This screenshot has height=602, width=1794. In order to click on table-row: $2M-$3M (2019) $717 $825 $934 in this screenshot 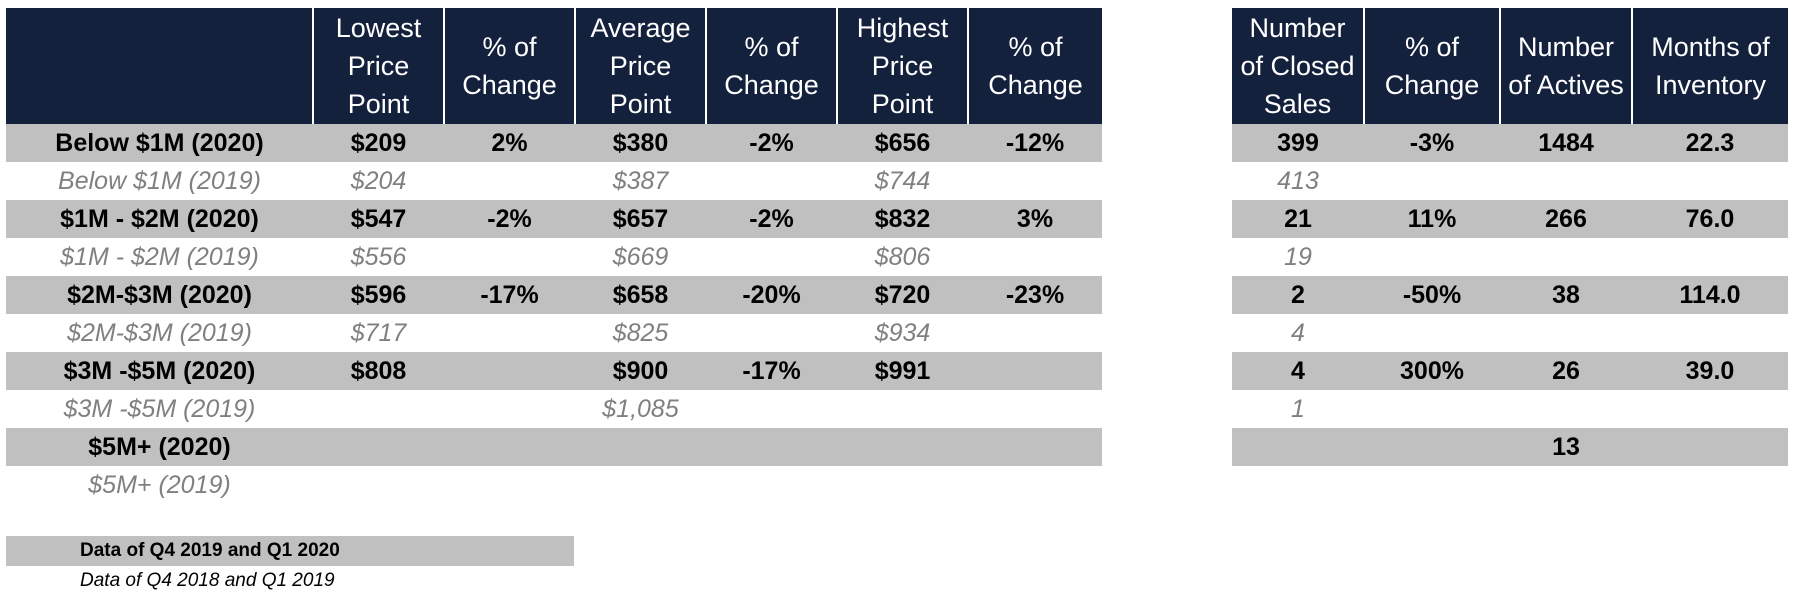, I will do `click(554, 333)`.